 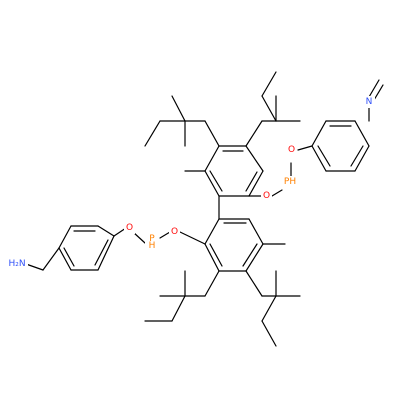 I want to click on nitrogen-atom: N, so click(x=369, y=102).